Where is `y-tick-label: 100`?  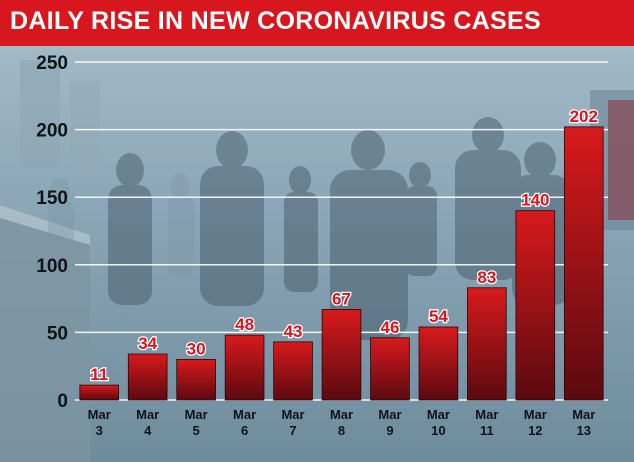
y-tick-label: 100 is located at coordinates (52, 266).